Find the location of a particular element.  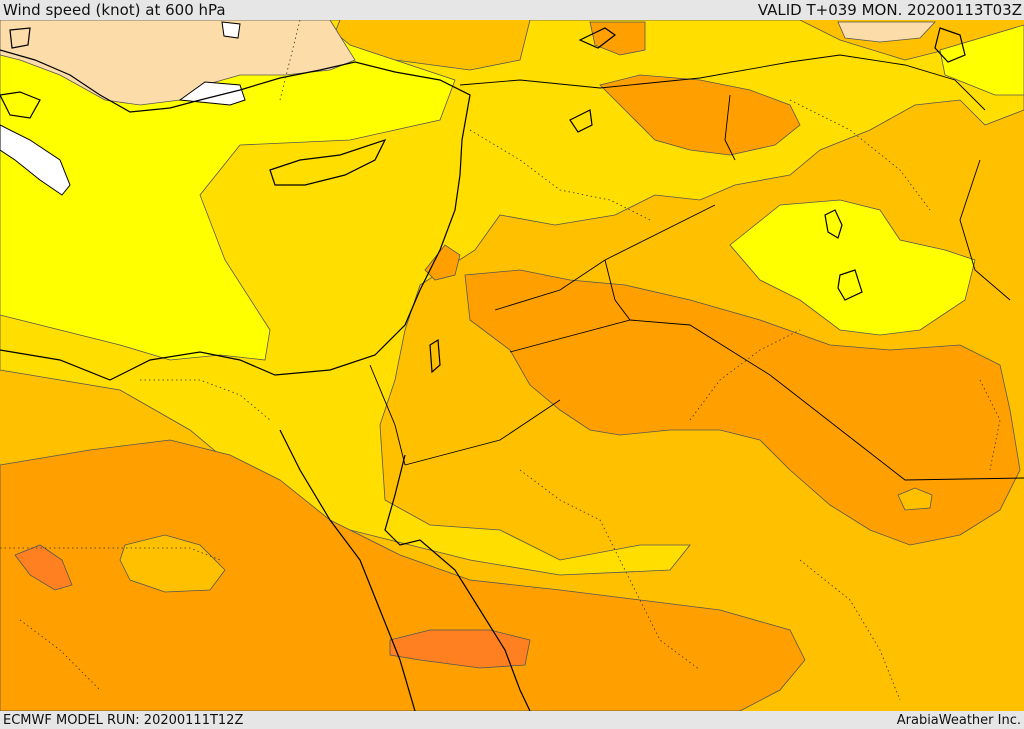

band-light-orange-ne is located at coordinates (886, 32).